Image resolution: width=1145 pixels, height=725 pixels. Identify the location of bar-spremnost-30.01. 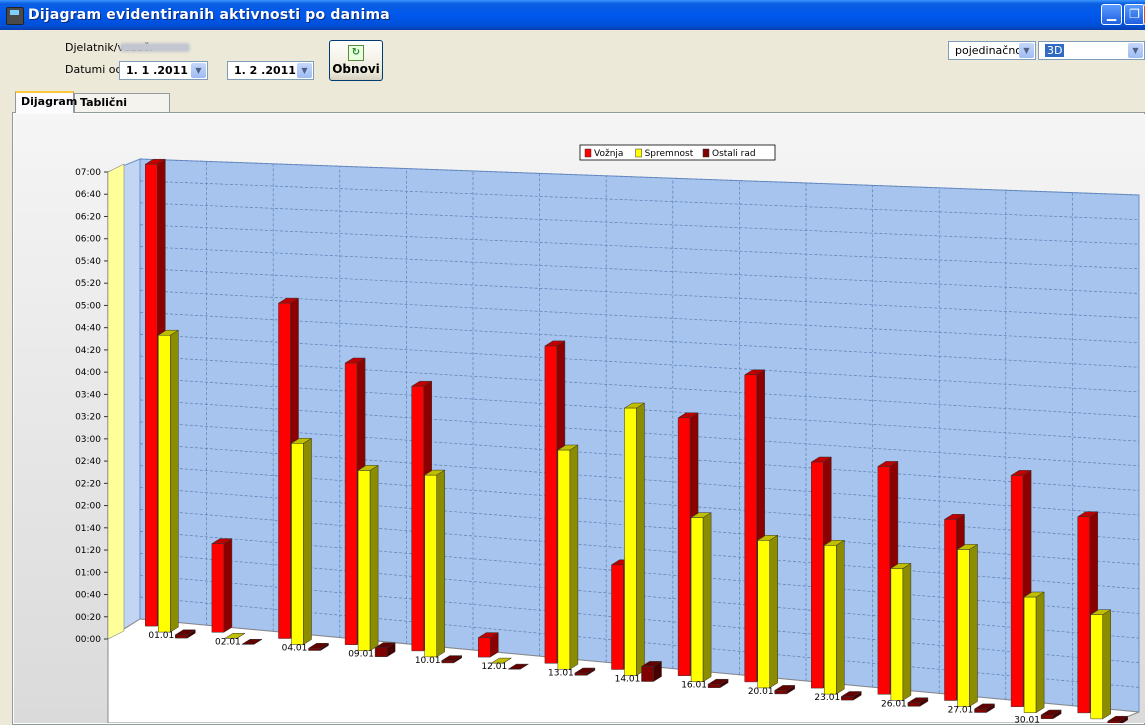
(1034, 652).